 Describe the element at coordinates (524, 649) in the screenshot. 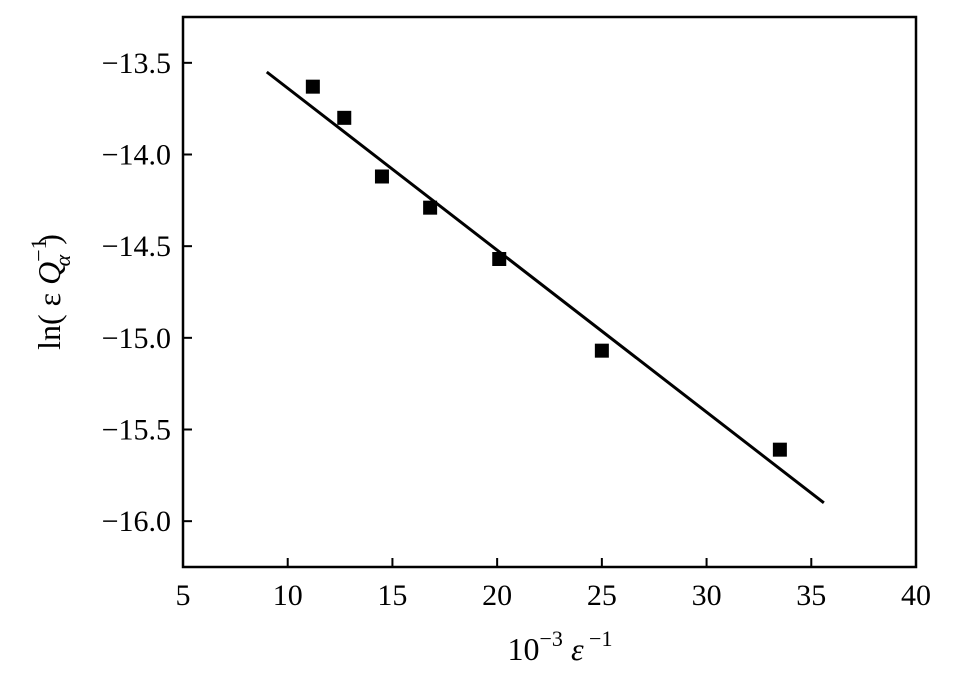

I see `x-axis-base: 10` at that location.